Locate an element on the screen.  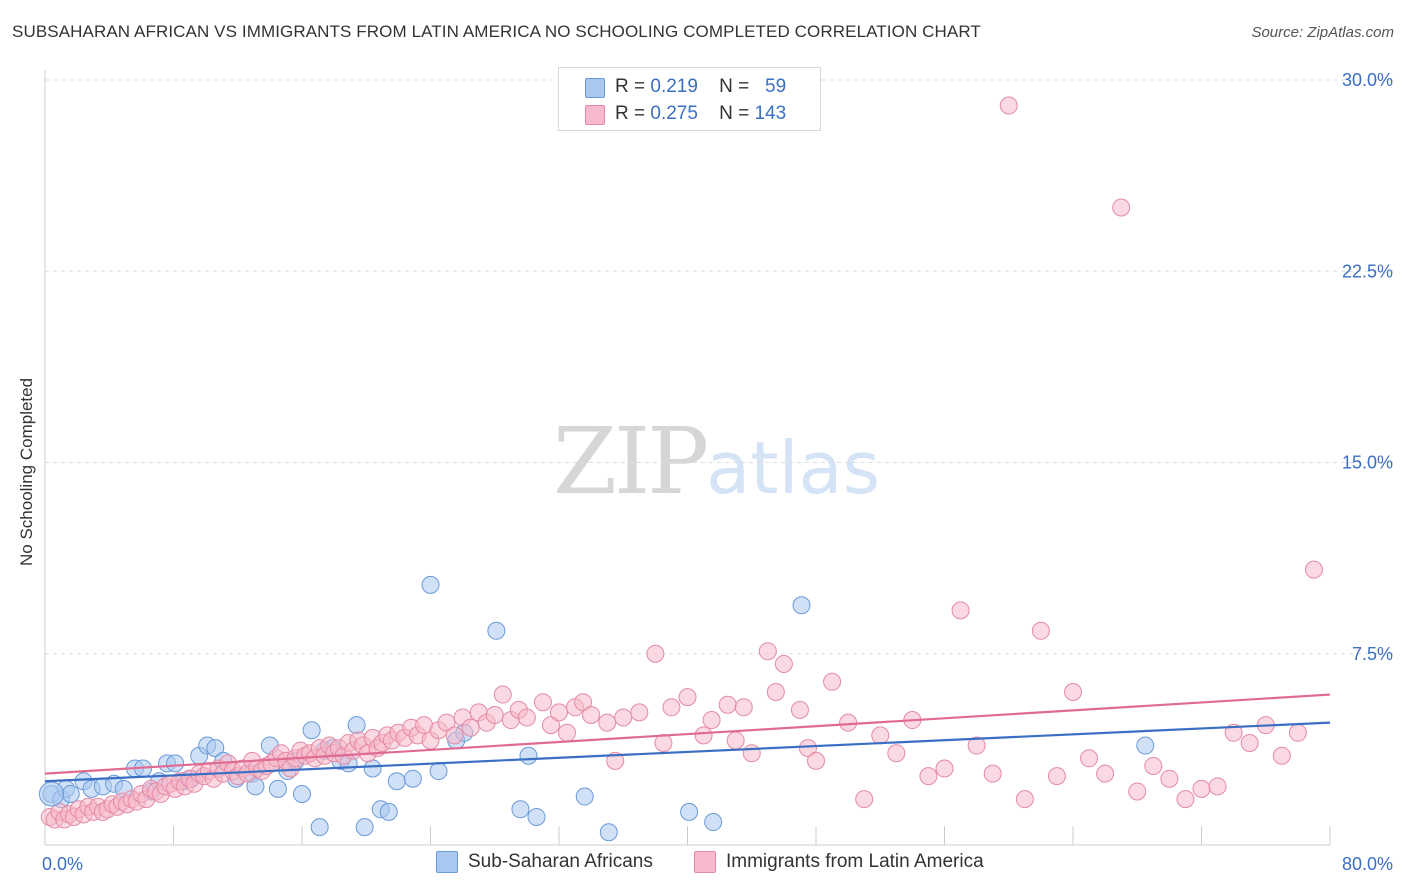
legend-r-value: 0.275 is located at coordinates (674, 113).